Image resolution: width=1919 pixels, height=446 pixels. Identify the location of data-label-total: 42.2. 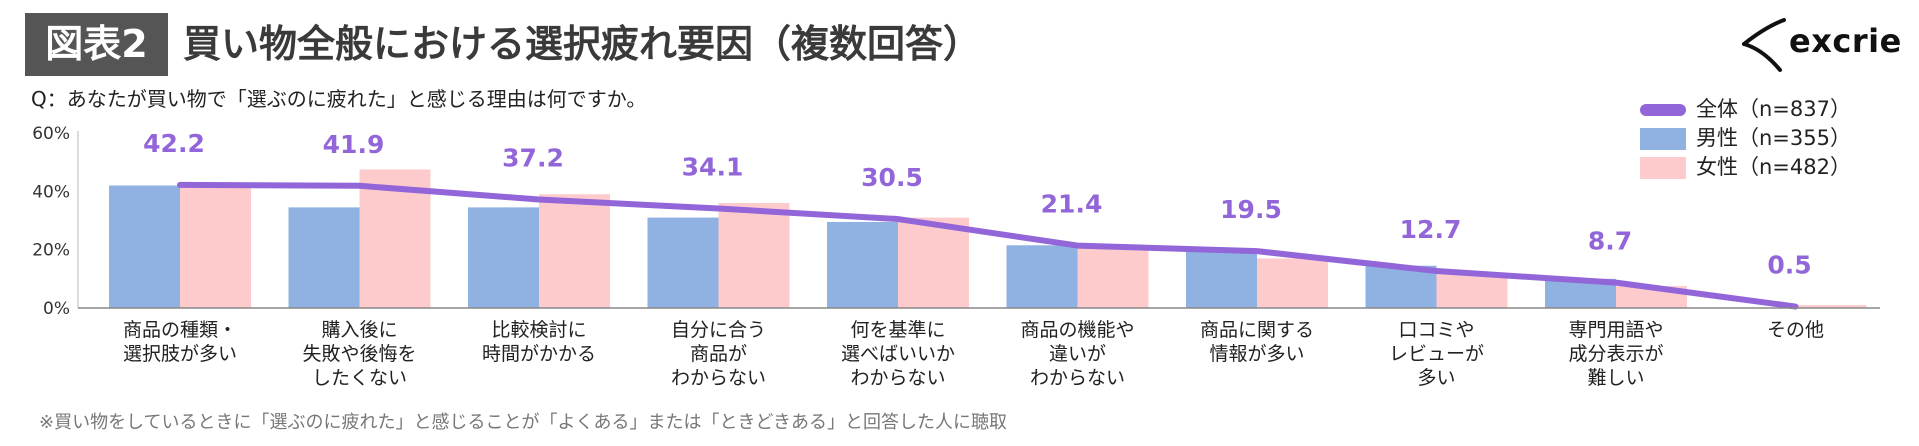
(174, 143).